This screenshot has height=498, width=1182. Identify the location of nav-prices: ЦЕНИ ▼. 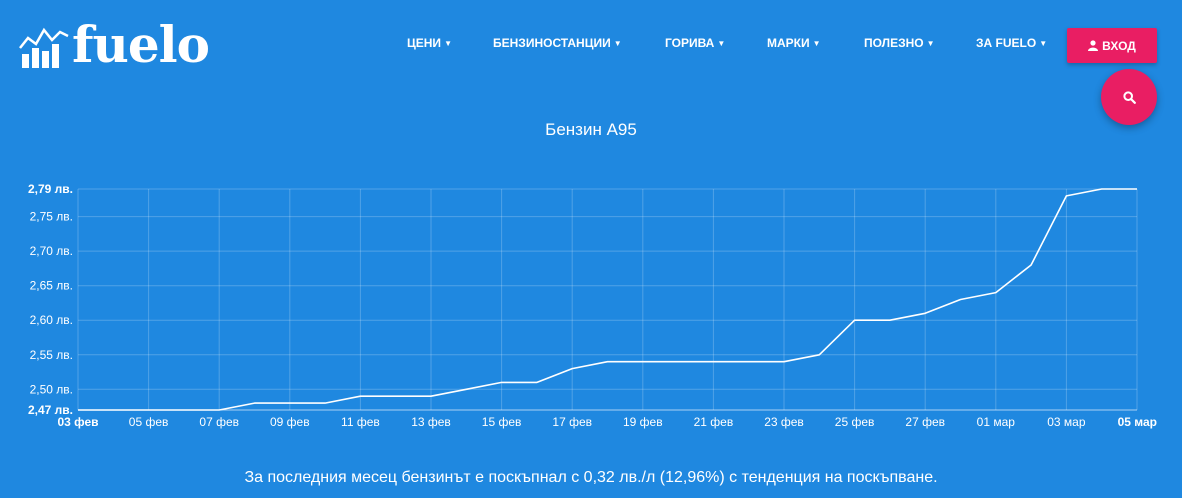
(441, 43).